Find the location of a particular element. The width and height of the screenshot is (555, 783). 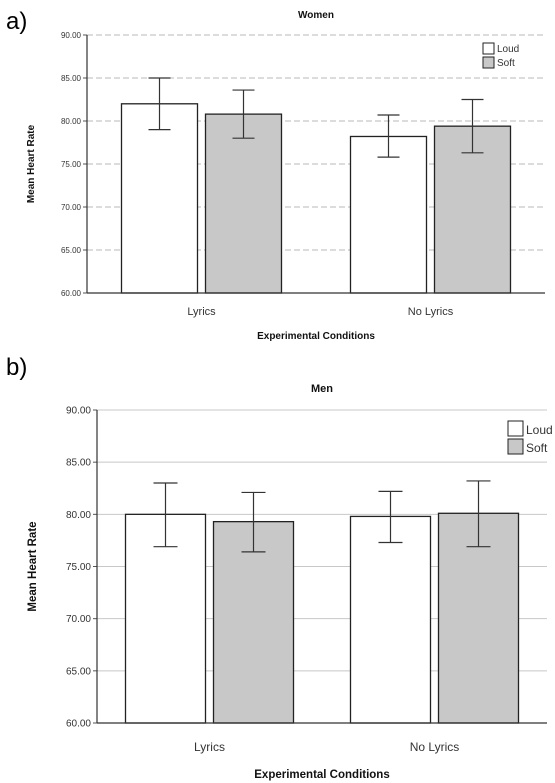

panel-label-a: a) is located at coordinates (17, 21).